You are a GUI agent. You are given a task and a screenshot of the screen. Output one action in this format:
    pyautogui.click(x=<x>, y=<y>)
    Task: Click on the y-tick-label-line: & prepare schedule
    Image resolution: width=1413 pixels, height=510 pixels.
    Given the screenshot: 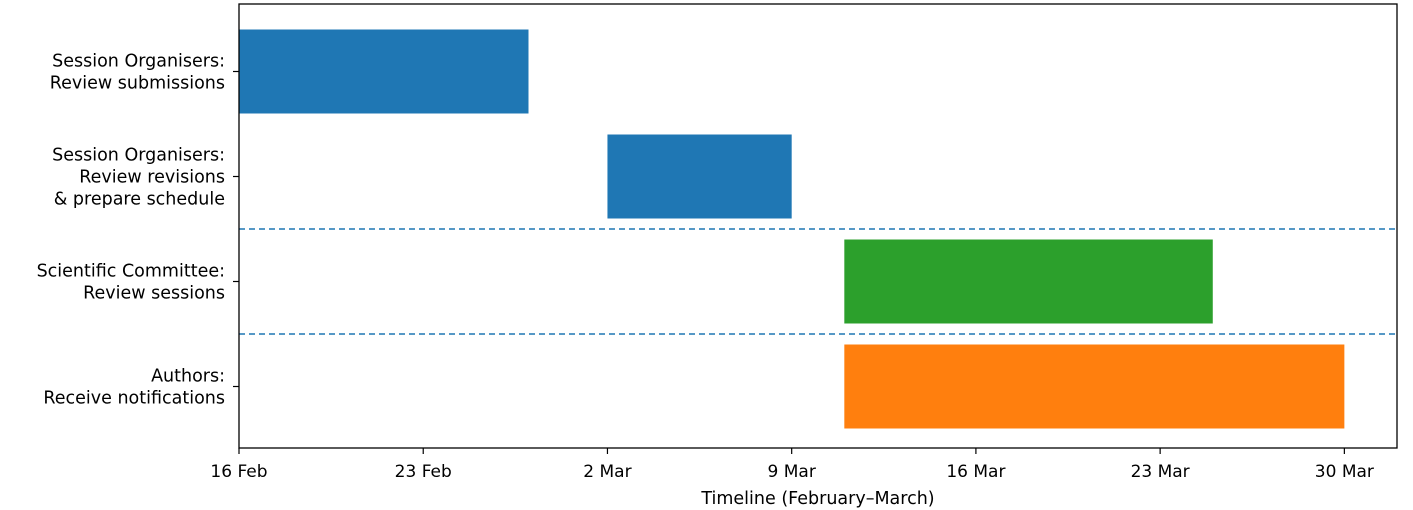 What is the action you would take?
    pyautogui.click(x=139, y=200)
    